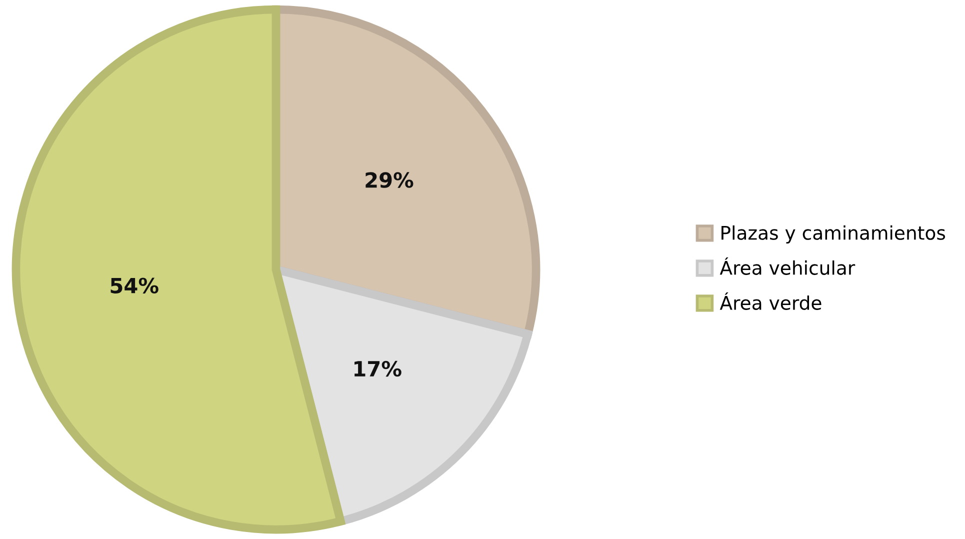  What do you see at coordinates (378, 368) in the screenshot?
I see `data-label: 17%` at bounding box center [378, 368].